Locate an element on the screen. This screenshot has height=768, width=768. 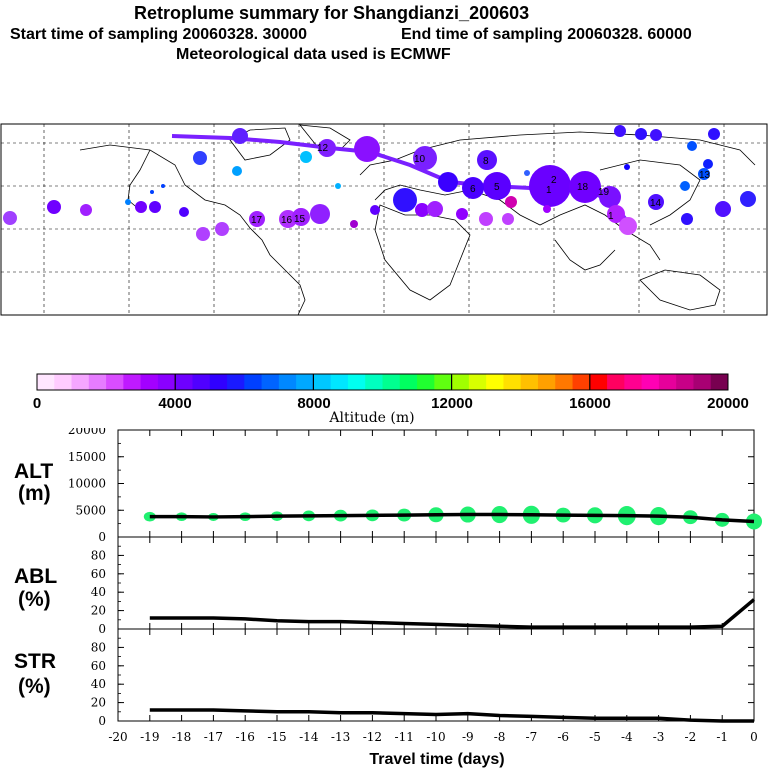
y-tick-label: 5000 is located at coordinates (90, 510).